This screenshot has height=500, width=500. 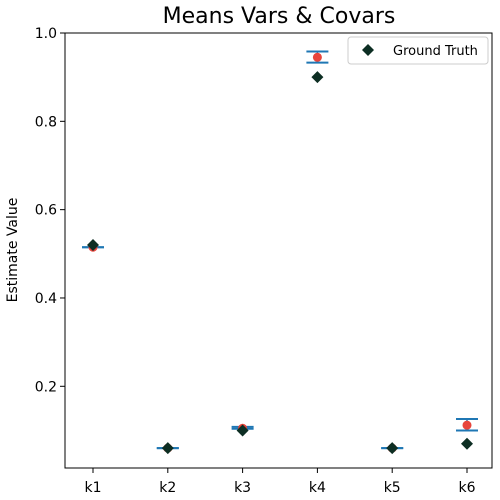 What do you see at coordinates (242, 488) in the screenshot?
I see `x-tick-label: k3` at bounding box center [242, 488].